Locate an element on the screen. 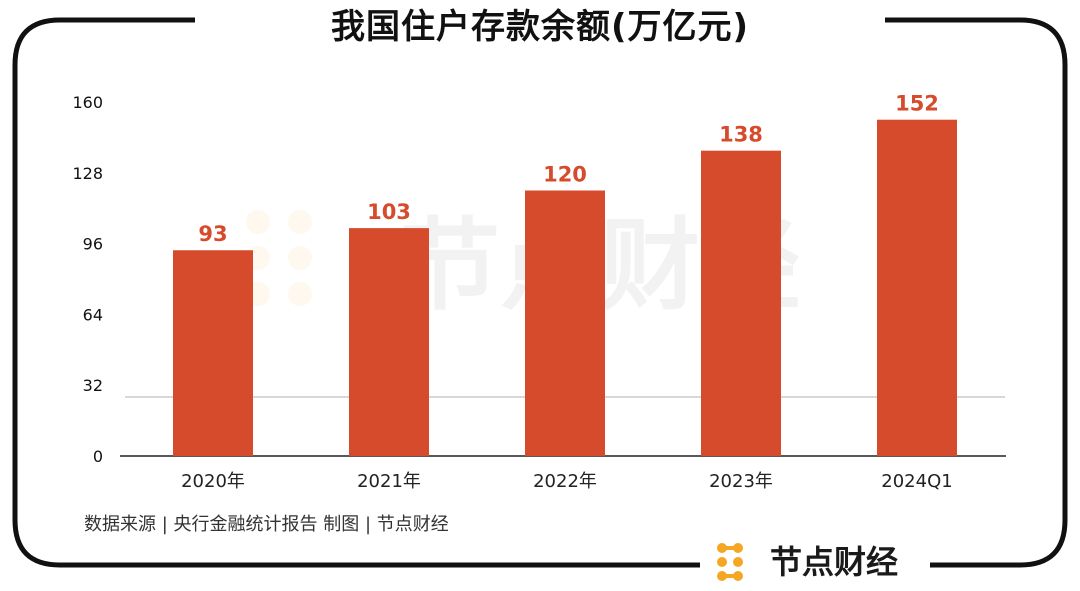  chart-title: 我国住户存款余额(万亿元) is located at coordinates (540, 27).